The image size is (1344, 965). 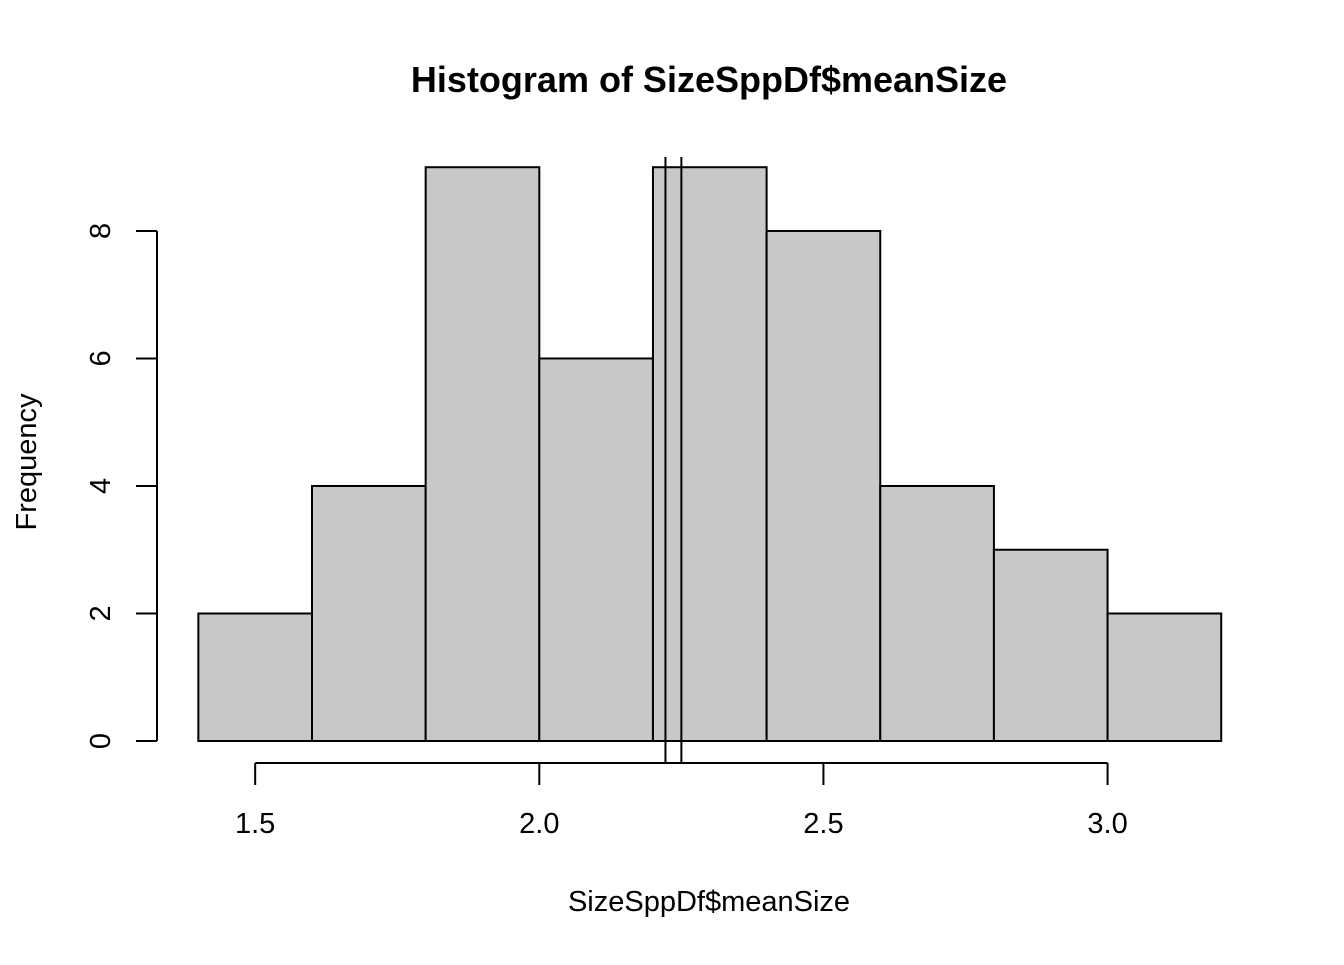 I want to click on y-tick-label-2: 4, so click(x=101, y=486).